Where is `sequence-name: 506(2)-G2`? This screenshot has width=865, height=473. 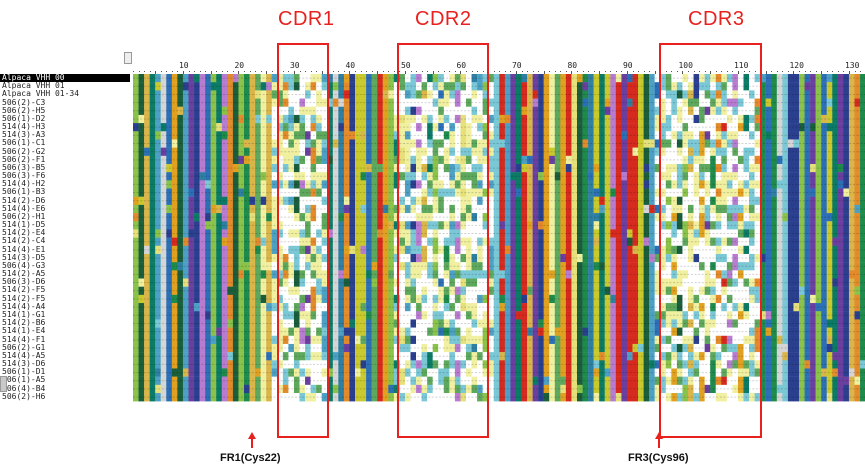
sequence-name: 506(2)-G2 is located at coordinates (24, 151).